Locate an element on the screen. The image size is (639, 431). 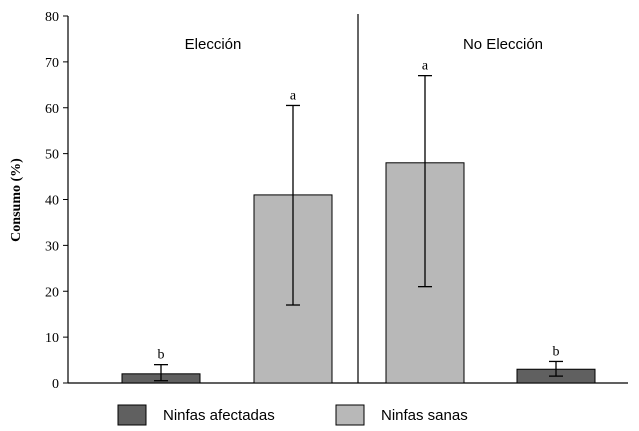
y-tick-label: 70 is located at coordinates (52, 63).